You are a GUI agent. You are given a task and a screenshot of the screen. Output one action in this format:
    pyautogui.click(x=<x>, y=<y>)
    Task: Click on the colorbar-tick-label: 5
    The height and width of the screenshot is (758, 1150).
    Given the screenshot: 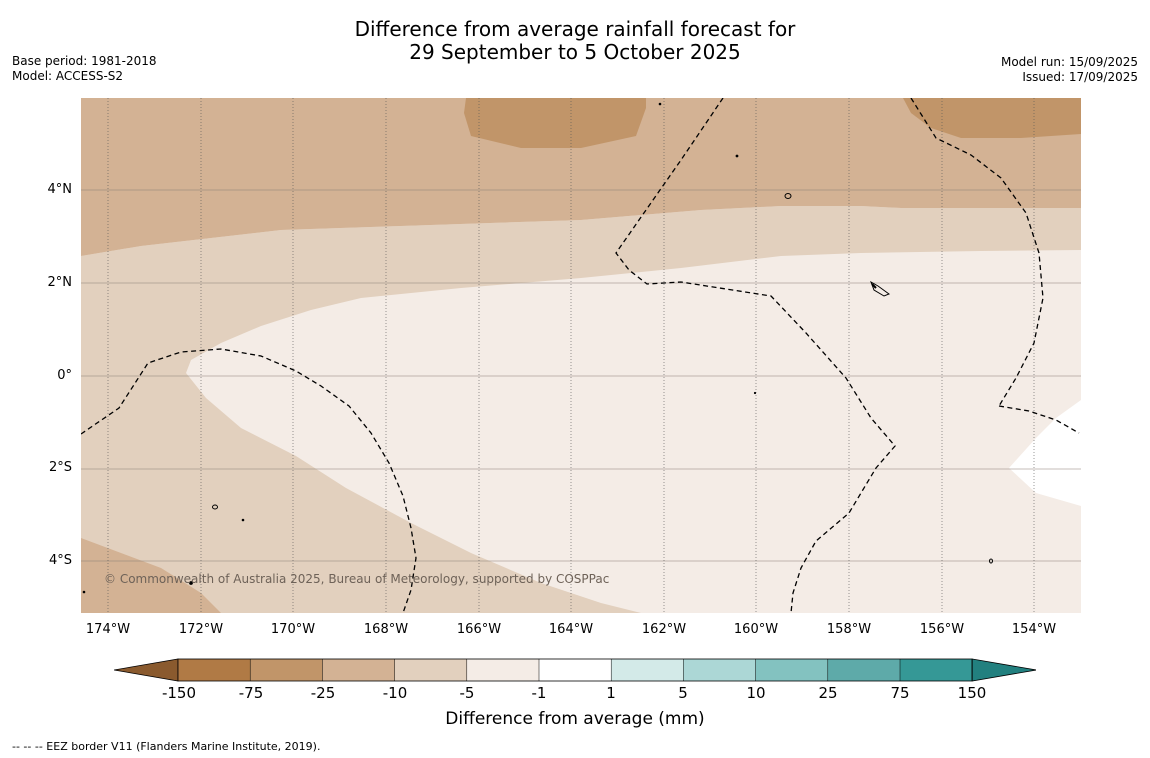 What is the action you would take?
    pyautogui.click(x=683, y=693)
    